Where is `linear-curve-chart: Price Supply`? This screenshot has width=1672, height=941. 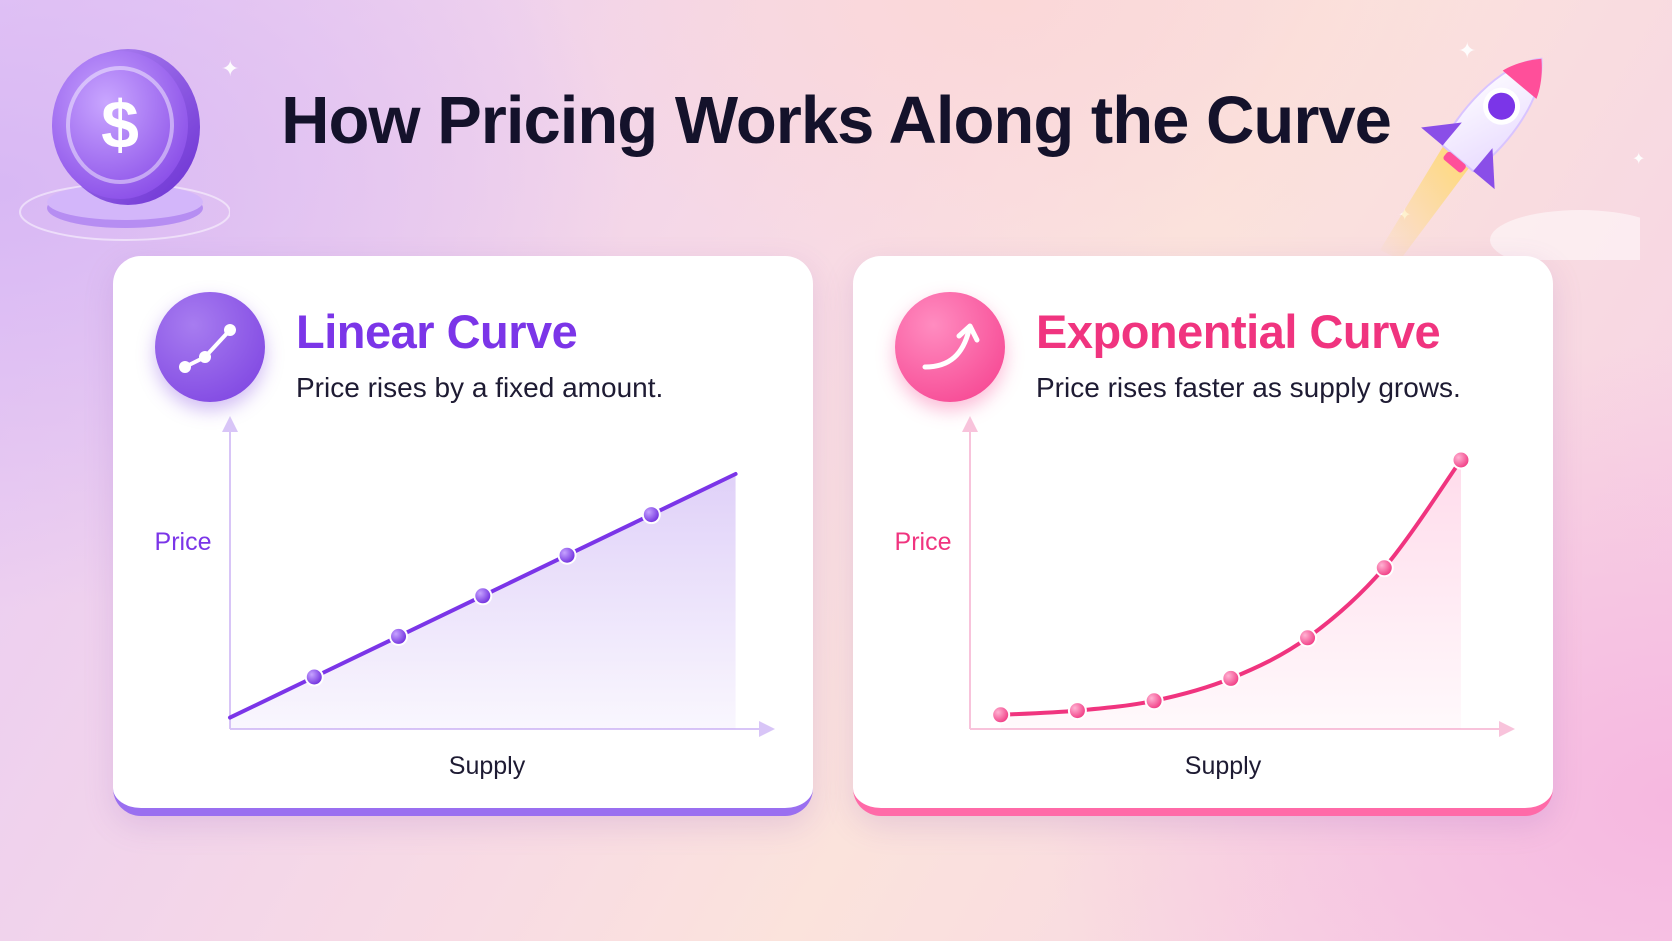 linear-curve-chart: Price Supply is located at coordinates (465, 598).